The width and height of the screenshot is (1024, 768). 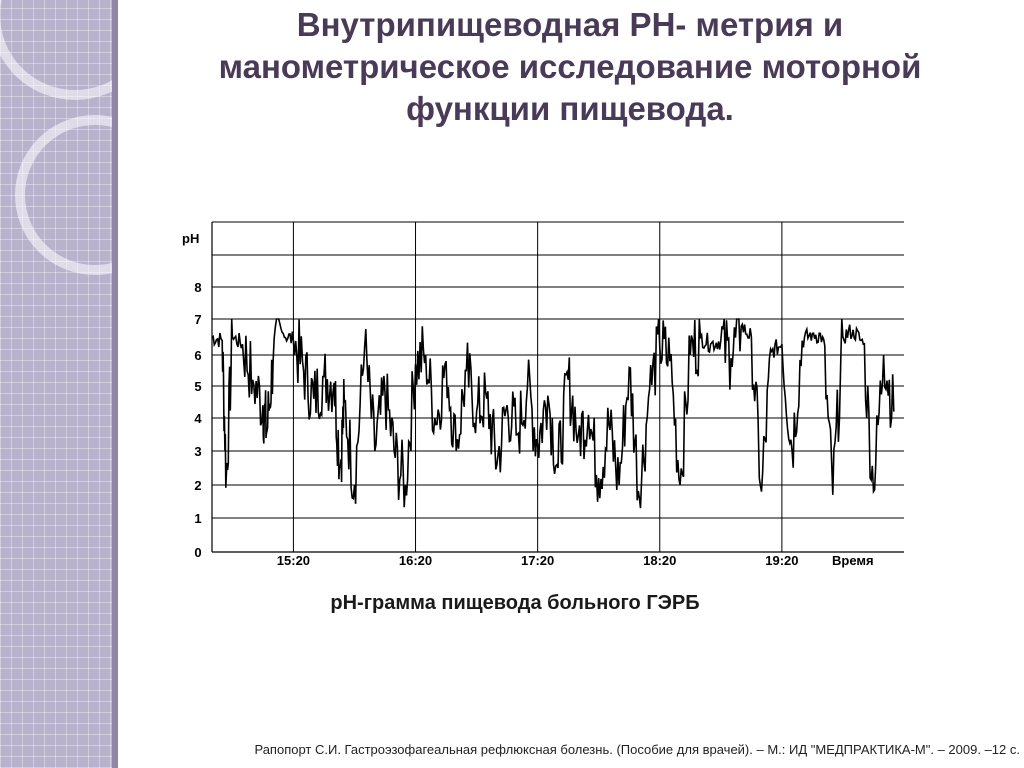 I want to click on y-tick-label: 0, so click(x=197, y=552).